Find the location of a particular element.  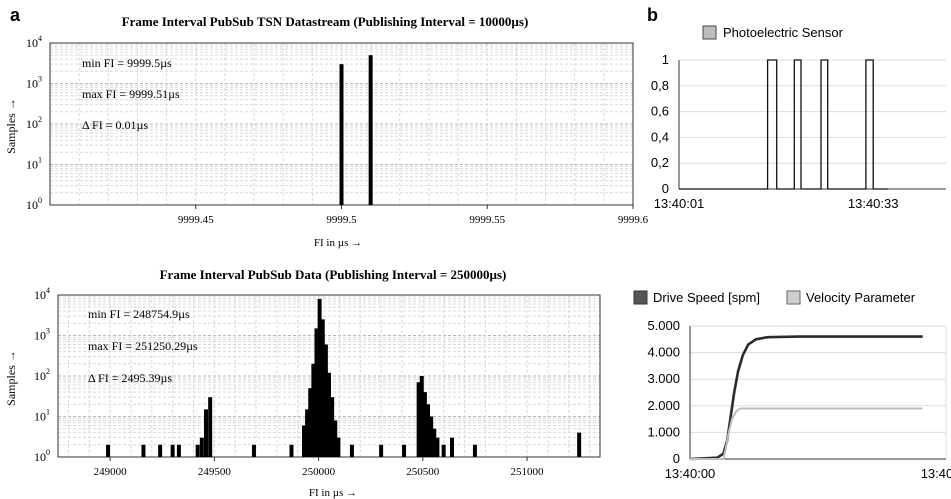

y-tick-label: 0 is located at coordinates (665, 188).